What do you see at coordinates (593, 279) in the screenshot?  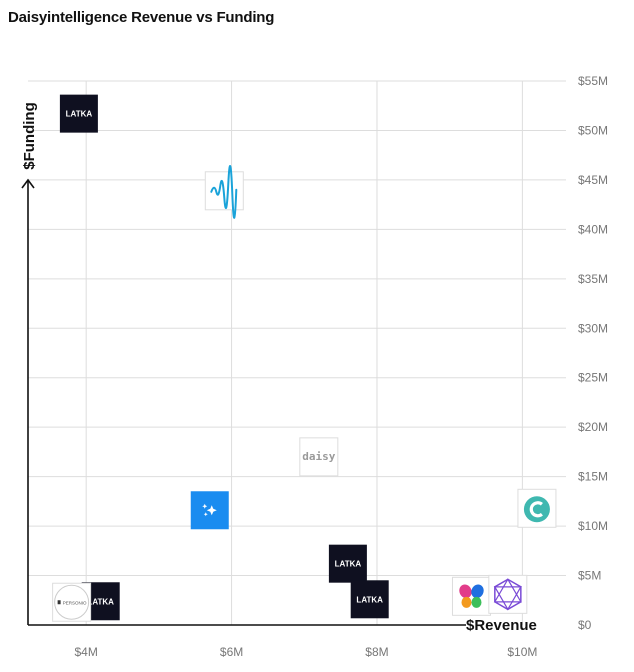 I see `y-tick-label: $35M` at bounding box center [593, 279].